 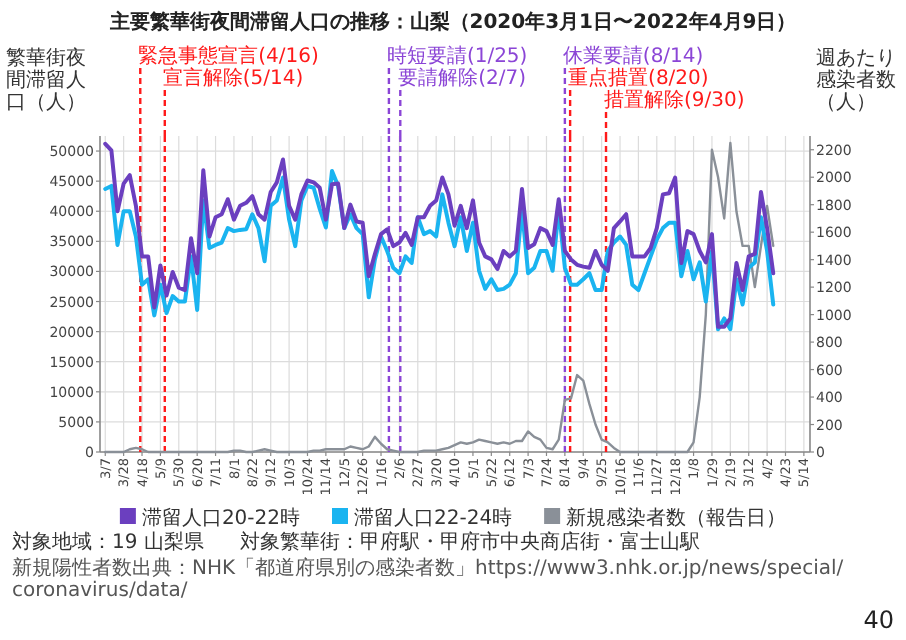 I want to click on text: 40, so click(x=878, y=620).